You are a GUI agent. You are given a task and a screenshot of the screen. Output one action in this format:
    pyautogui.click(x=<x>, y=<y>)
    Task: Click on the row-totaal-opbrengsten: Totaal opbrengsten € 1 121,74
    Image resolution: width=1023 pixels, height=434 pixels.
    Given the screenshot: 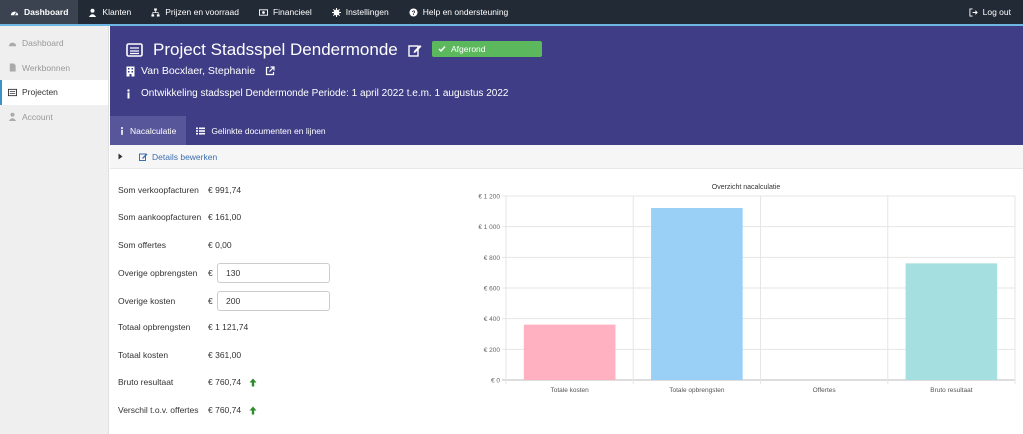 What is the action you would take?
    pyautogui.click(x=183, y=327)
    